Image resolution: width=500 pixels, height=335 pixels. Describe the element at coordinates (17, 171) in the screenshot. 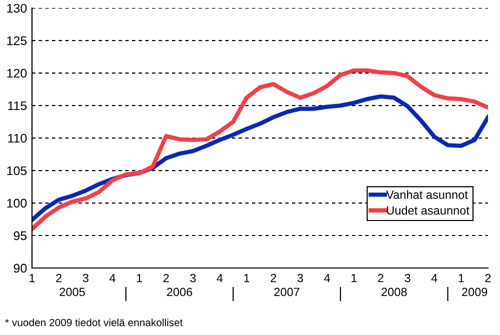

I see `y-tick-label: 105` at that location.